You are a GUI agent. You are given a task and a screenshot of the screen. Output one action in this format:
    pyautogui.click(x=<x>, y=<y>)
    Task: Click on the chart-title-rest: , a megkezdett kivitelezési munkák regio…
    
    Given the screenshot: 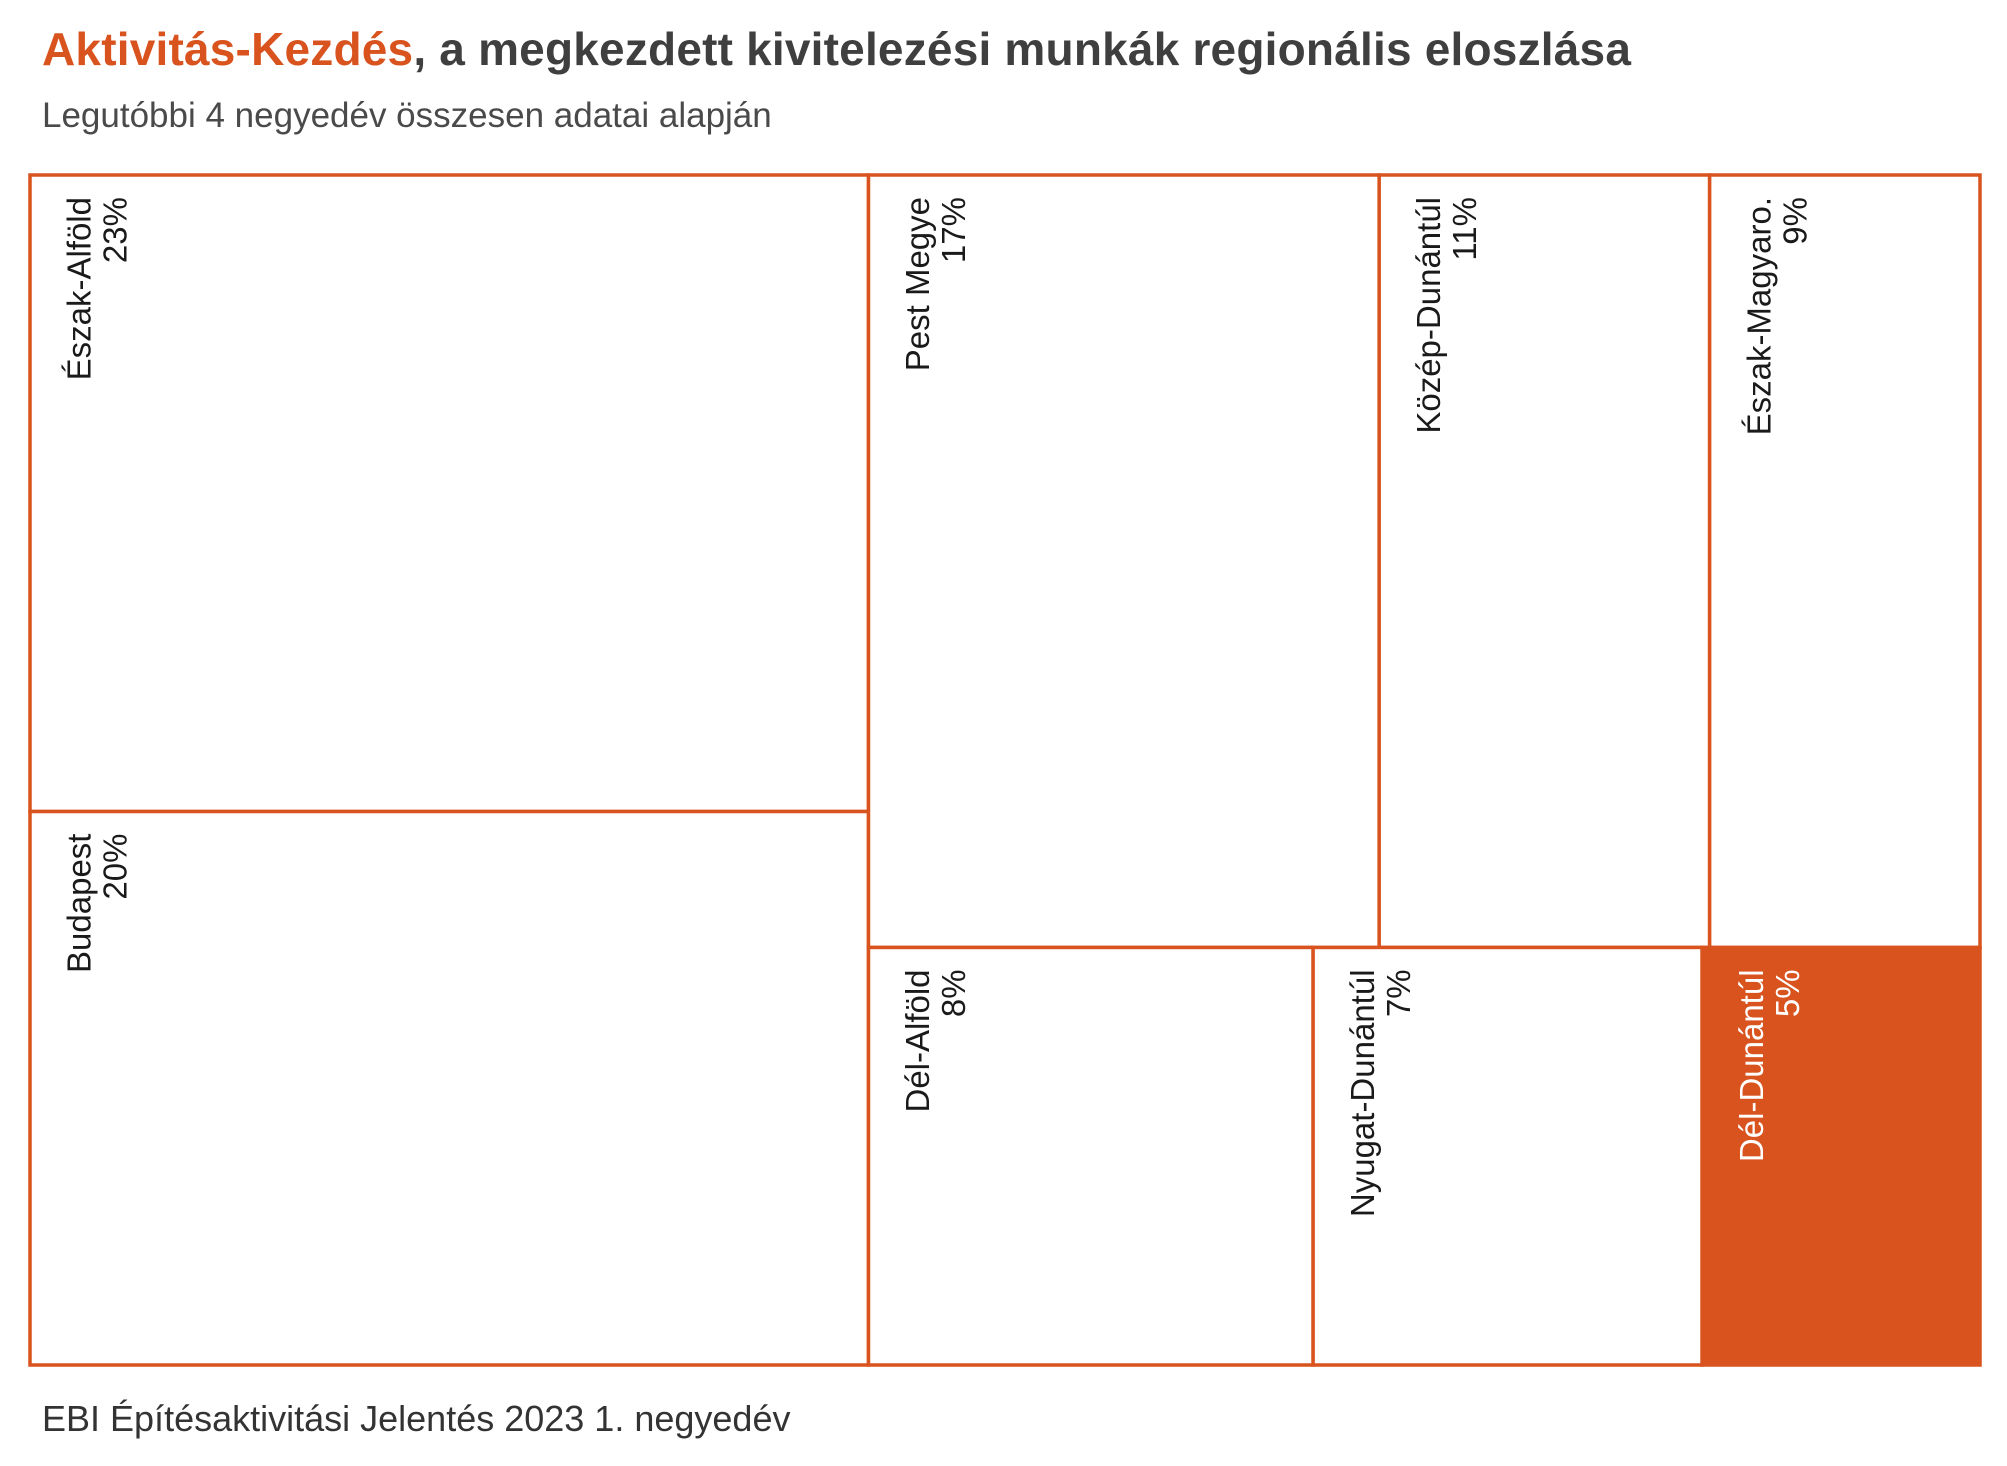 What is the action you would take?
    pyautogui.click(x=1022, y=49)
    